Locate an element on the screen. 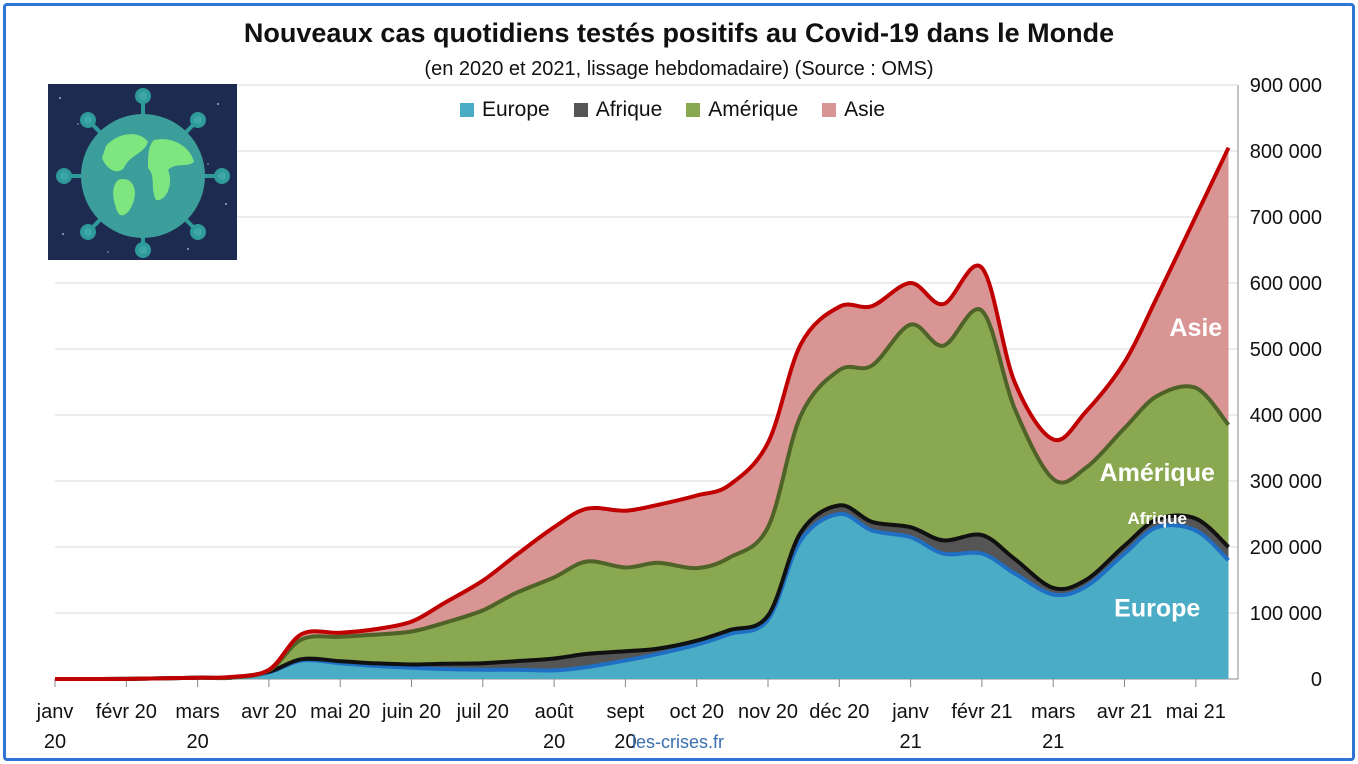 The height and width of the screenshot is (764, 1358). legend-label: Afrique is located at coordinates (629, 109).